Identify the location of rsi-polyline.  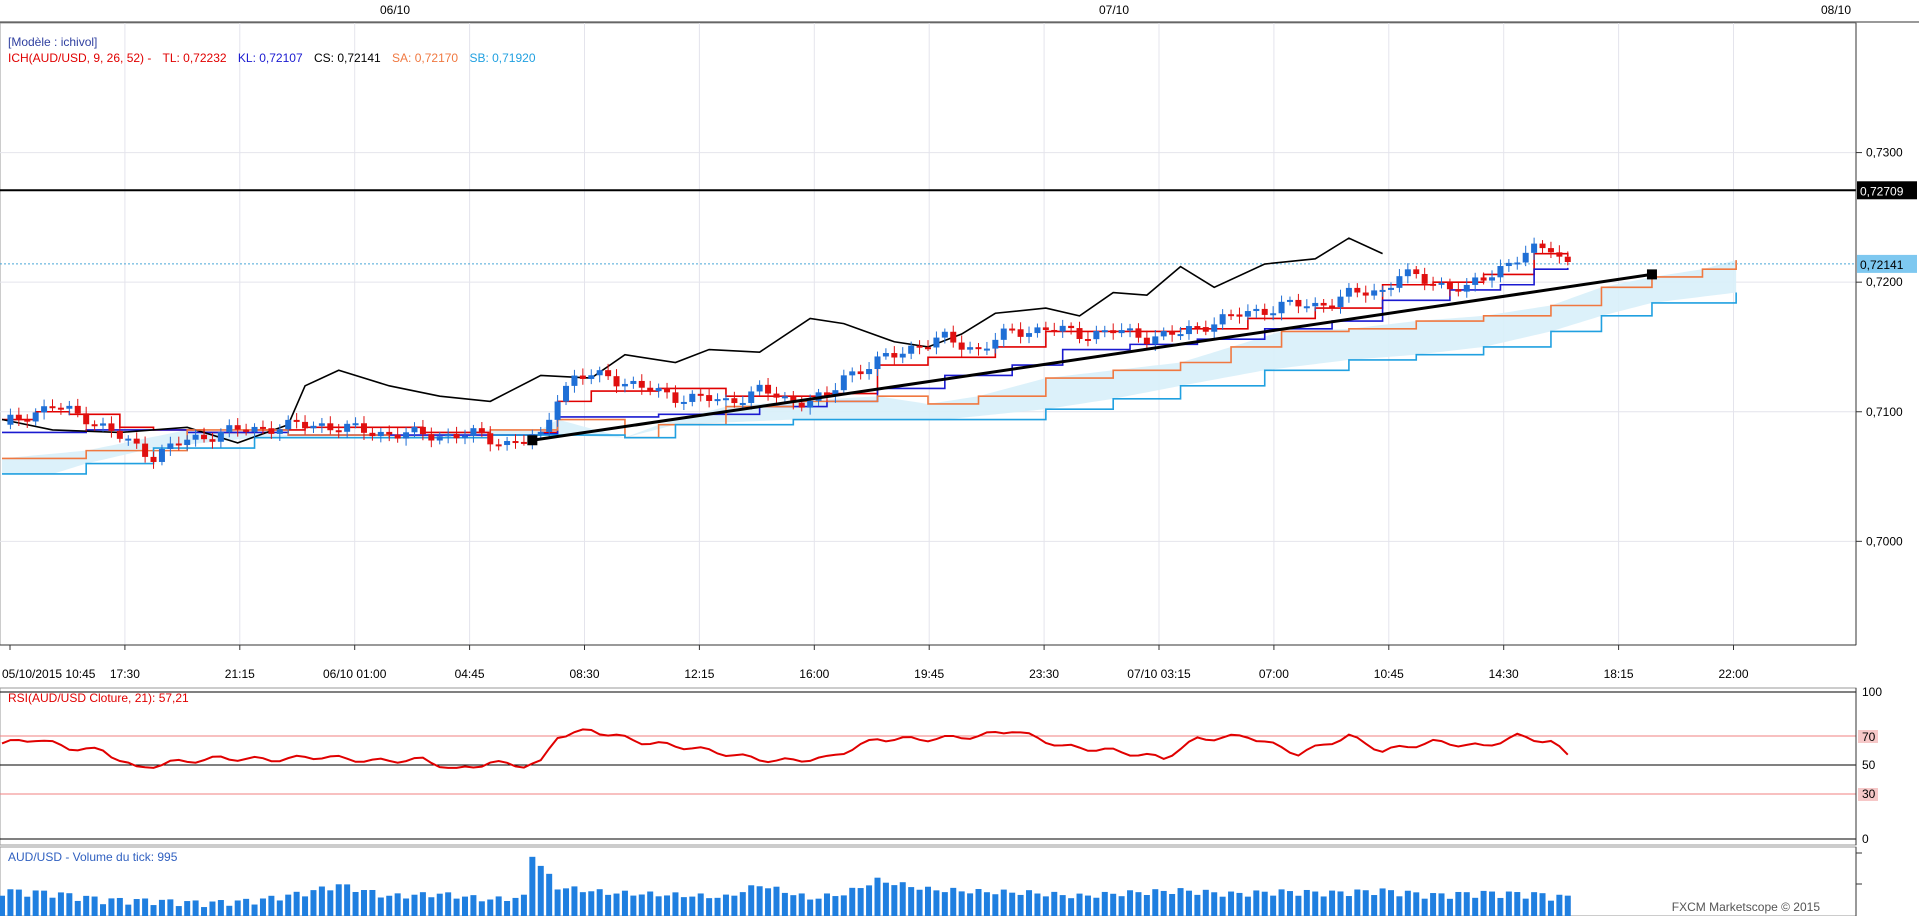
(785, 748).